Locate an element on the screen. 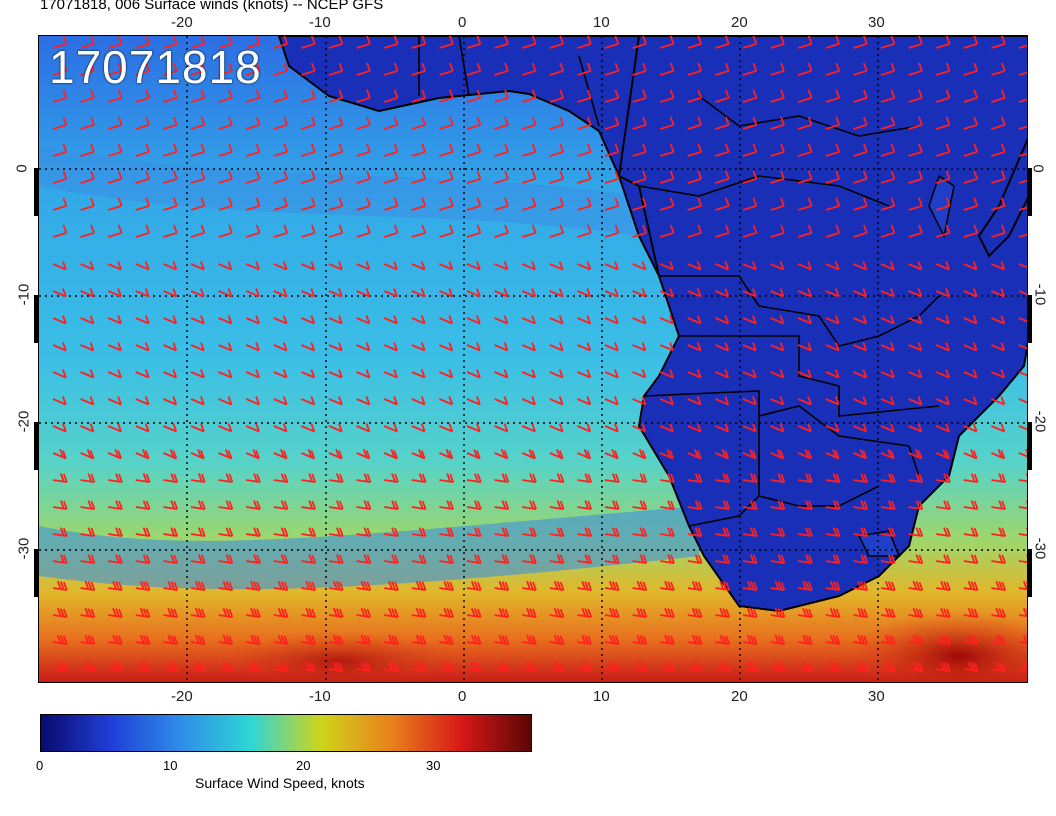 The image size is (1056, 816). calm-band is located at coordinates (369, 548).